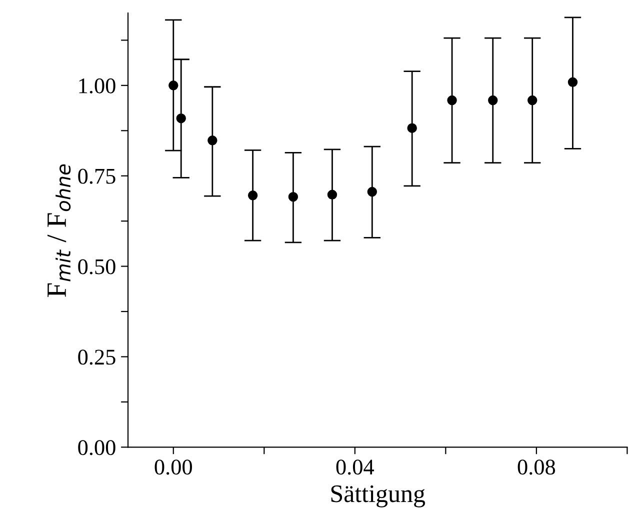 The image size is (640, 523). I want to click on y-tick-label: 0.00, so click(97, 448).